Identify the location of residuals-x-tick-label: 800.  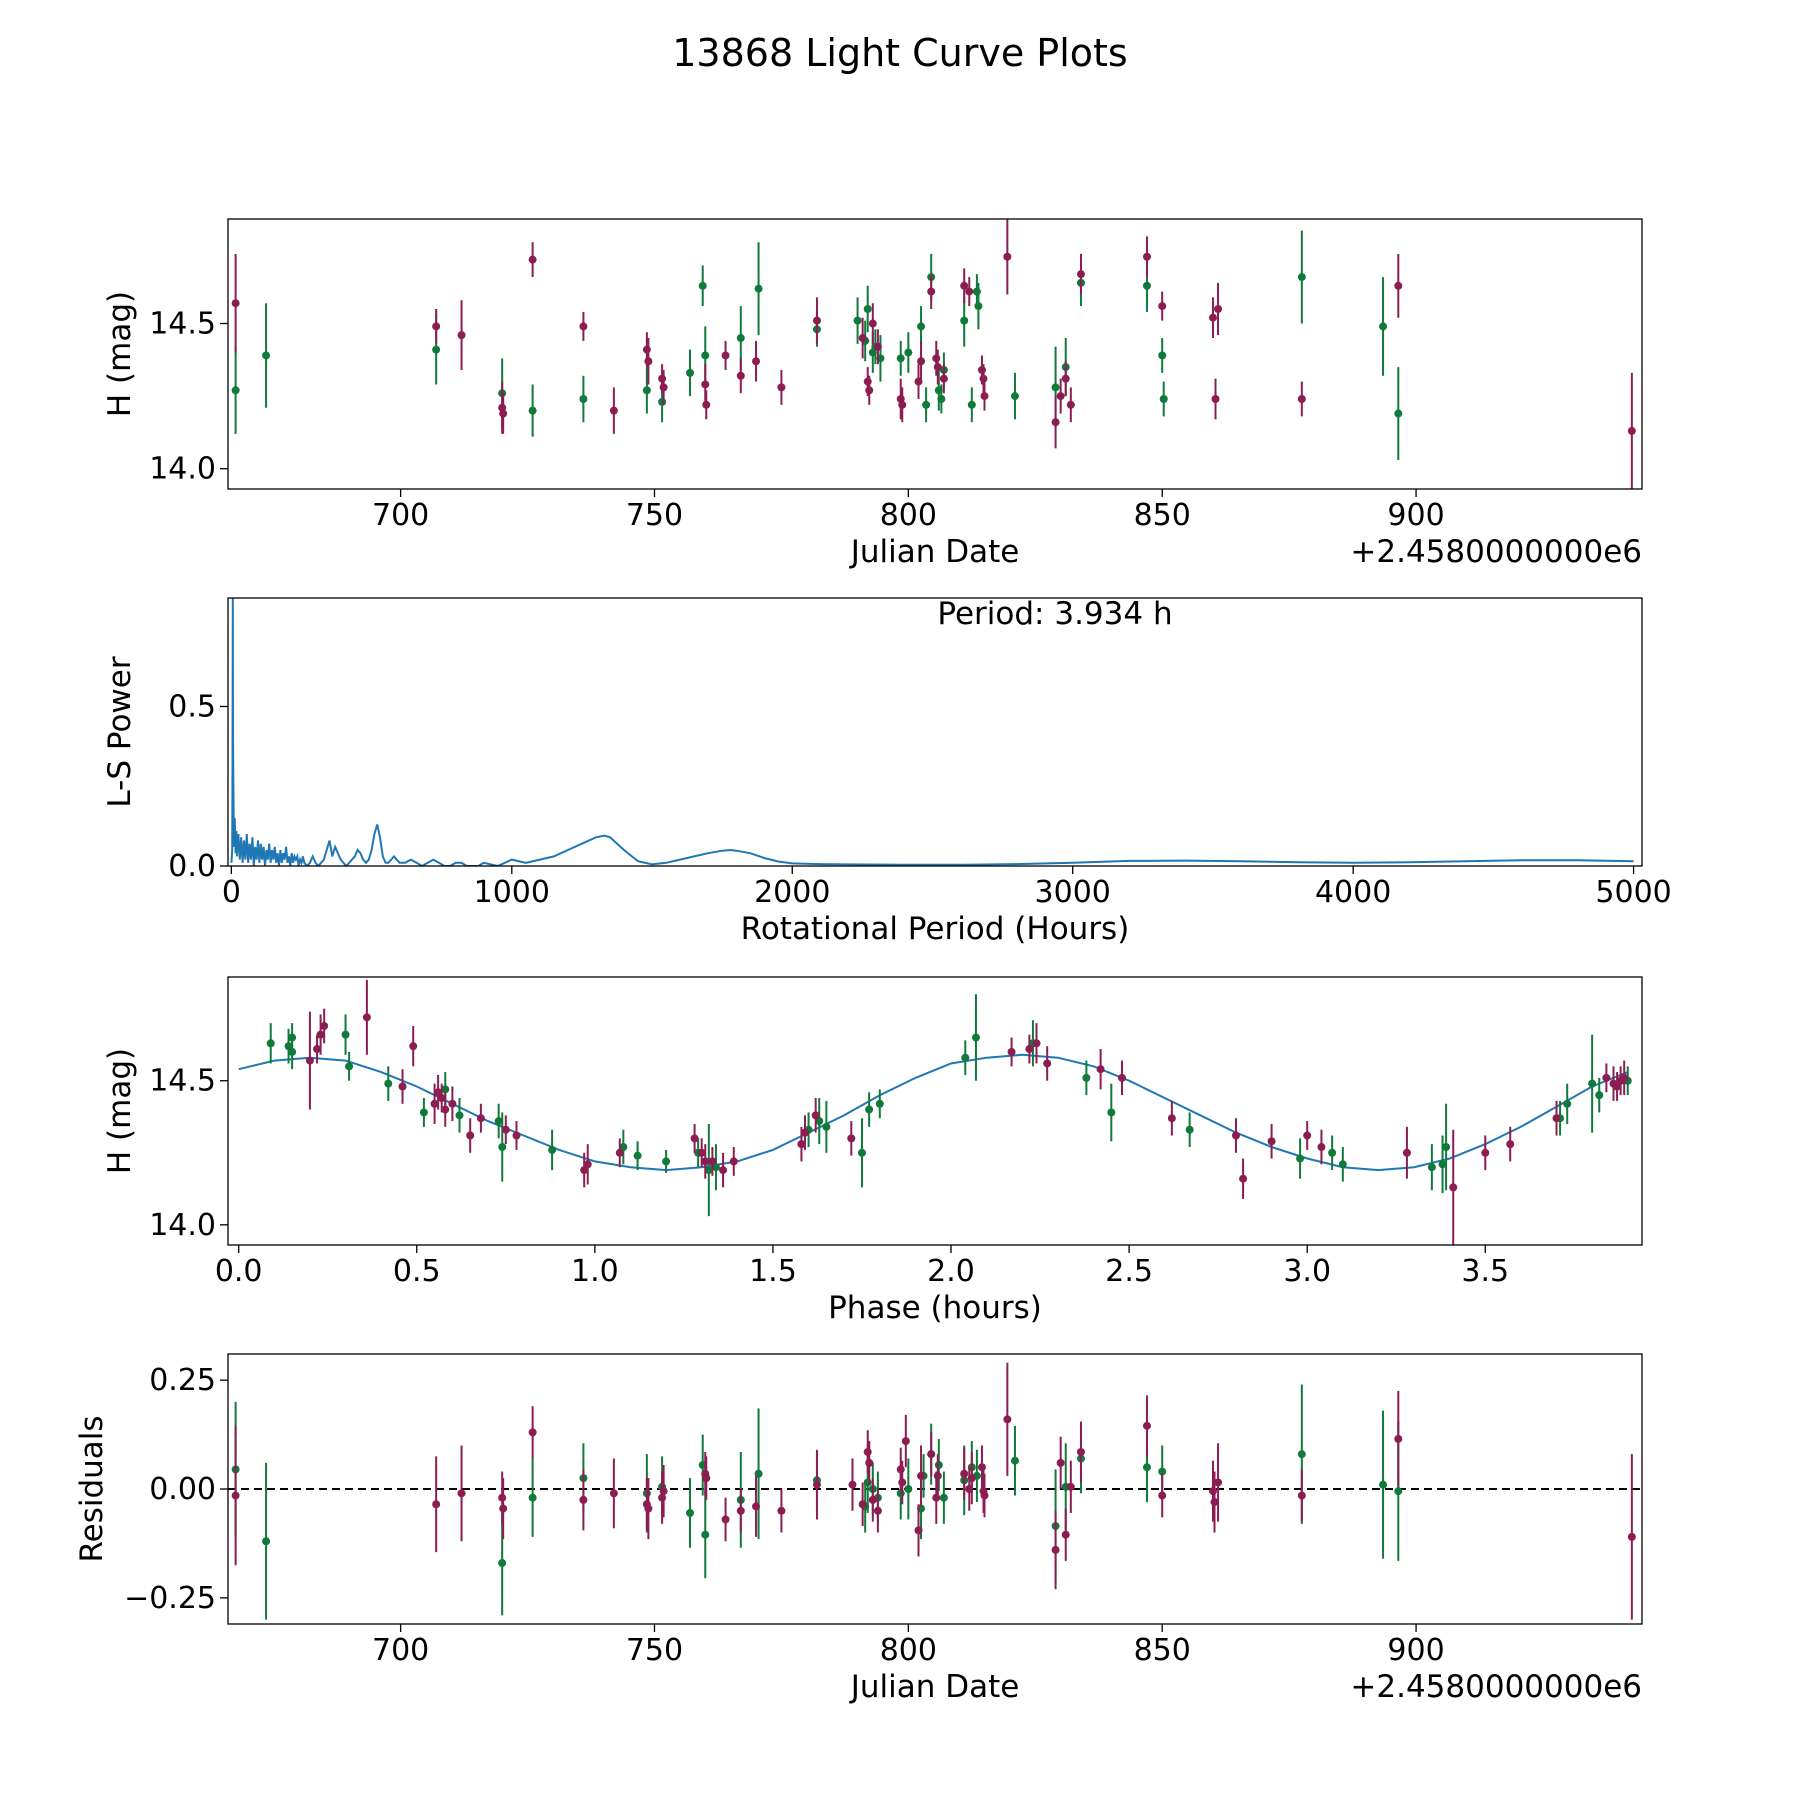
(908, 1650).